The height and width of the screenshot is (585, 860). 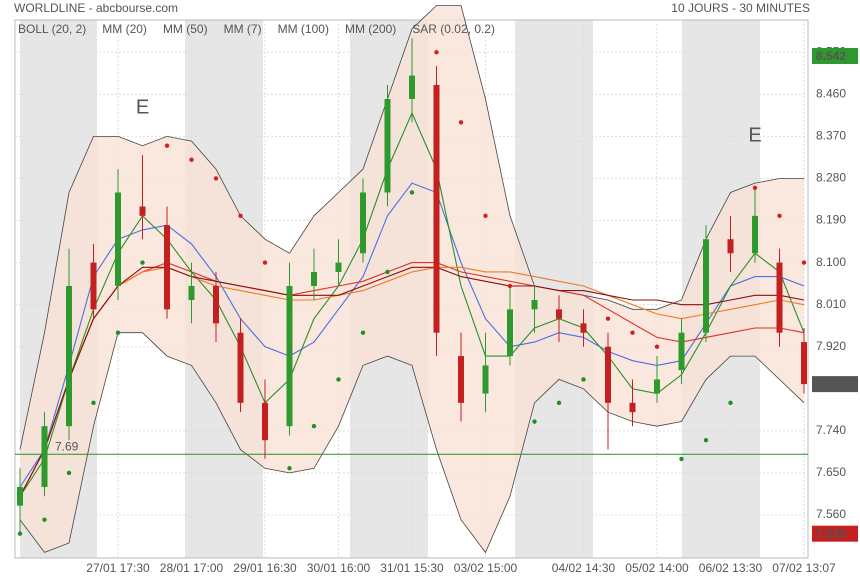 I want to click on x-tick-label: 31/01 15:30, so click(x=412, y=568).